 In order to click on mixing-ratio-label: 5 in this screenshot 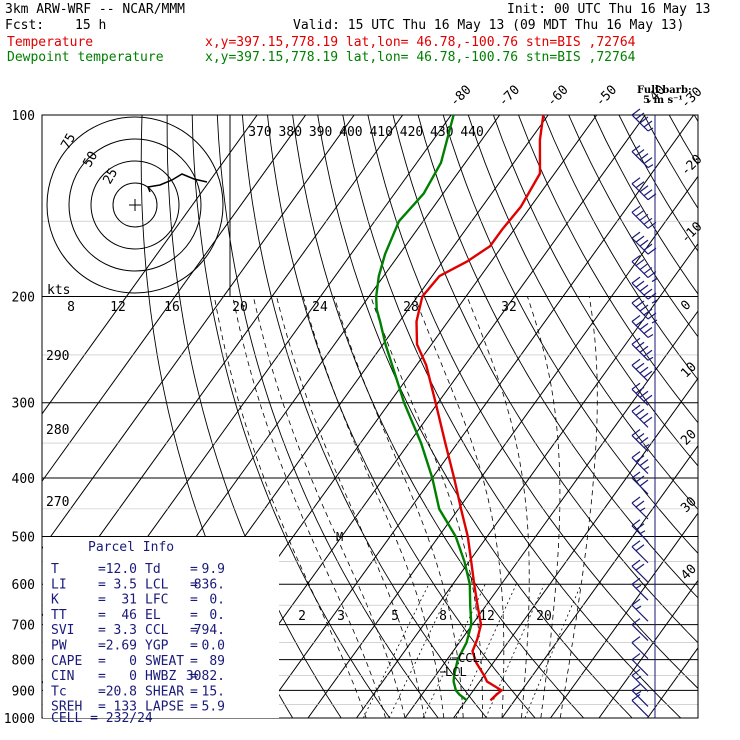, I will do `click(395, 616)`.